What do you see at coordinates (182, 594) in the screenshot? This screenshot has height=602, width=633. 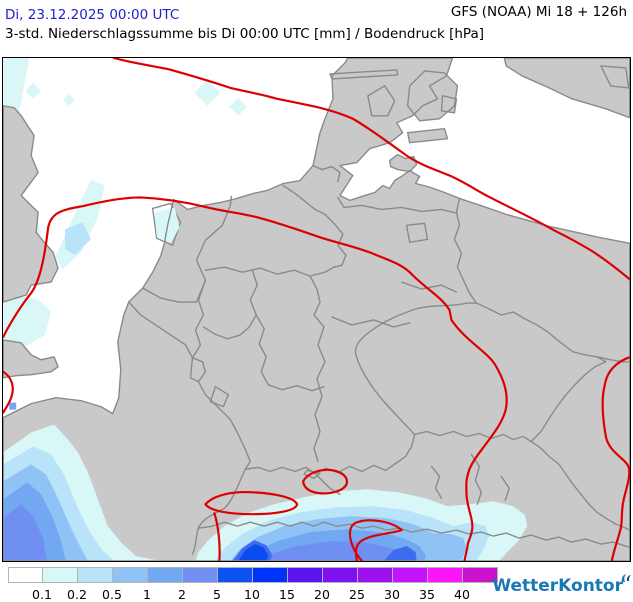 I see `legend-threshold-label: 2` at bounding box center [182, 594].